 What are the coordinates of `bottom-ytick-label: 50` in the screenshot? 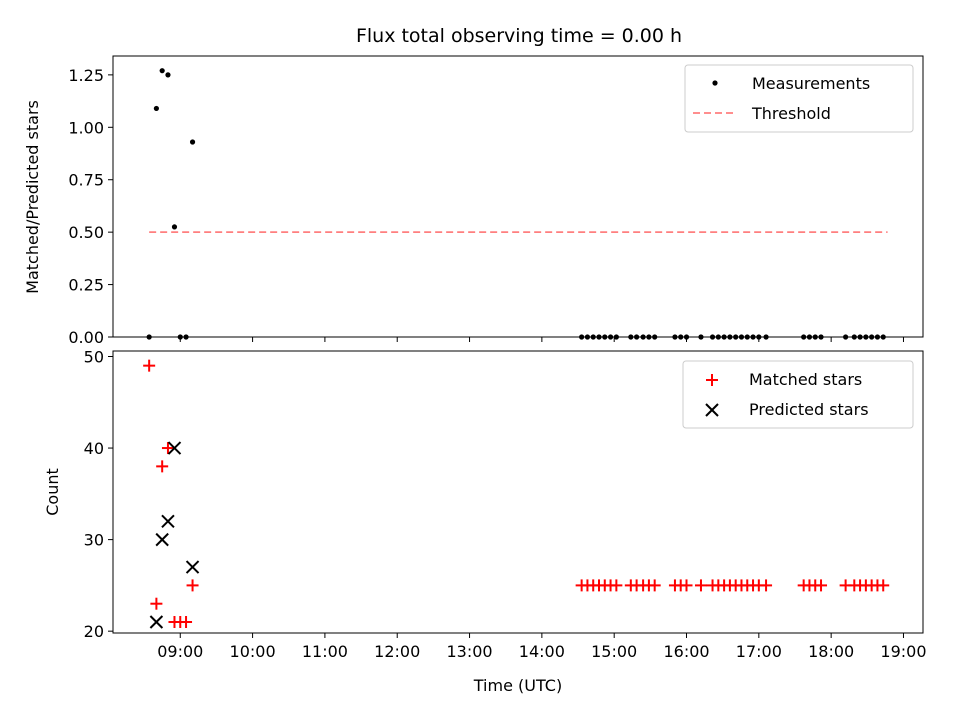 It's located at (94, 356).